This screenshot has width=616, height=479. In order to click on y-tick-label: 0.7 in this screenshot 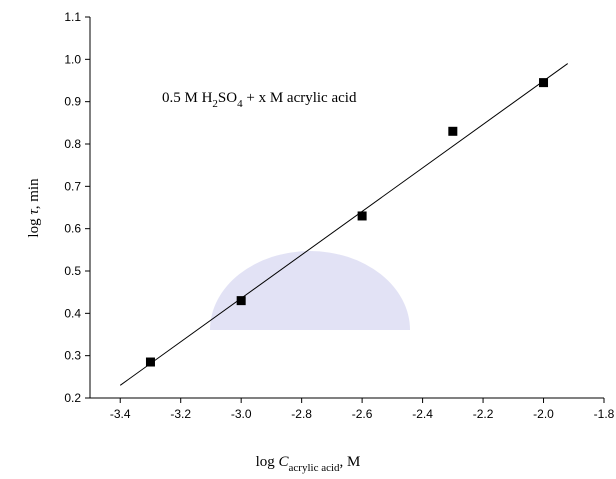, I will do `click(72, 186)`.